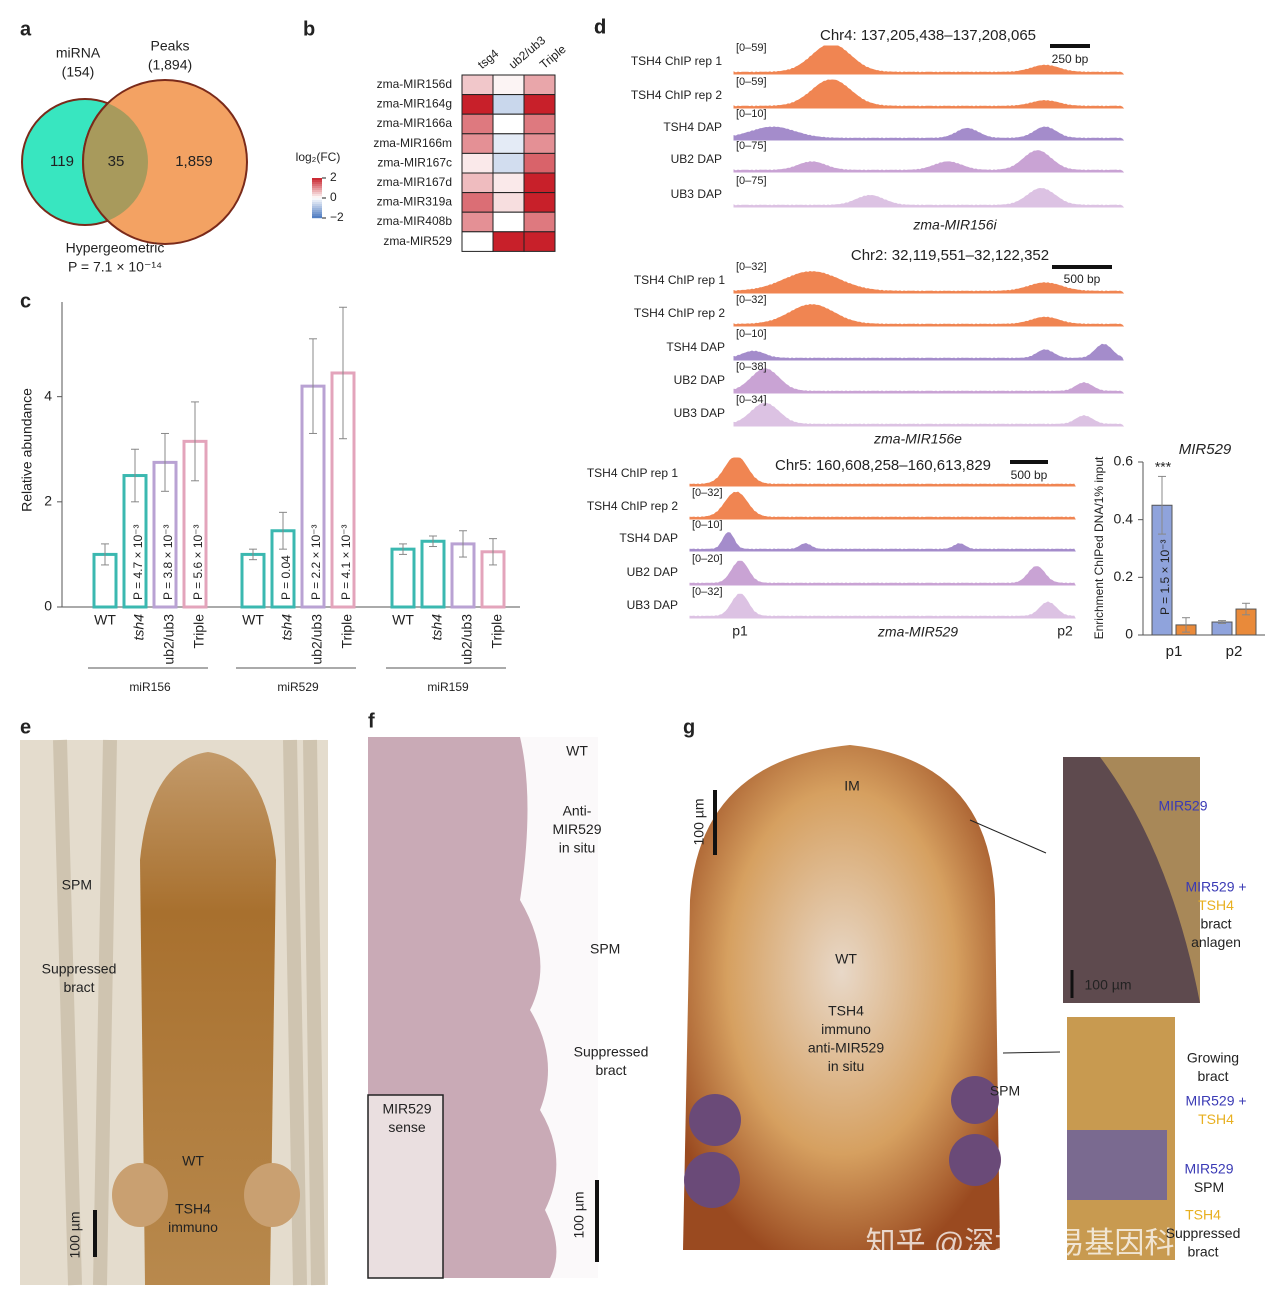 Image resolution: width=1270 pixels, height=1294 pixels. Describe the element at coordinates (751, 400) in the screenshot. I see `track-range: [0–34]` at that location.